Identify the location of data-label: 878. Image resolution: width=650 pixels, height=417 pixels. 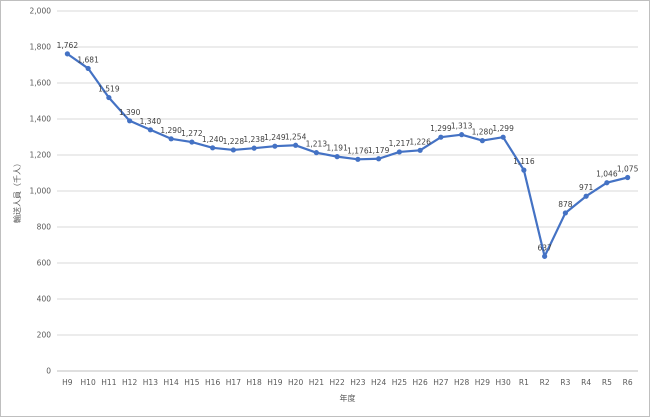
(565, 204).